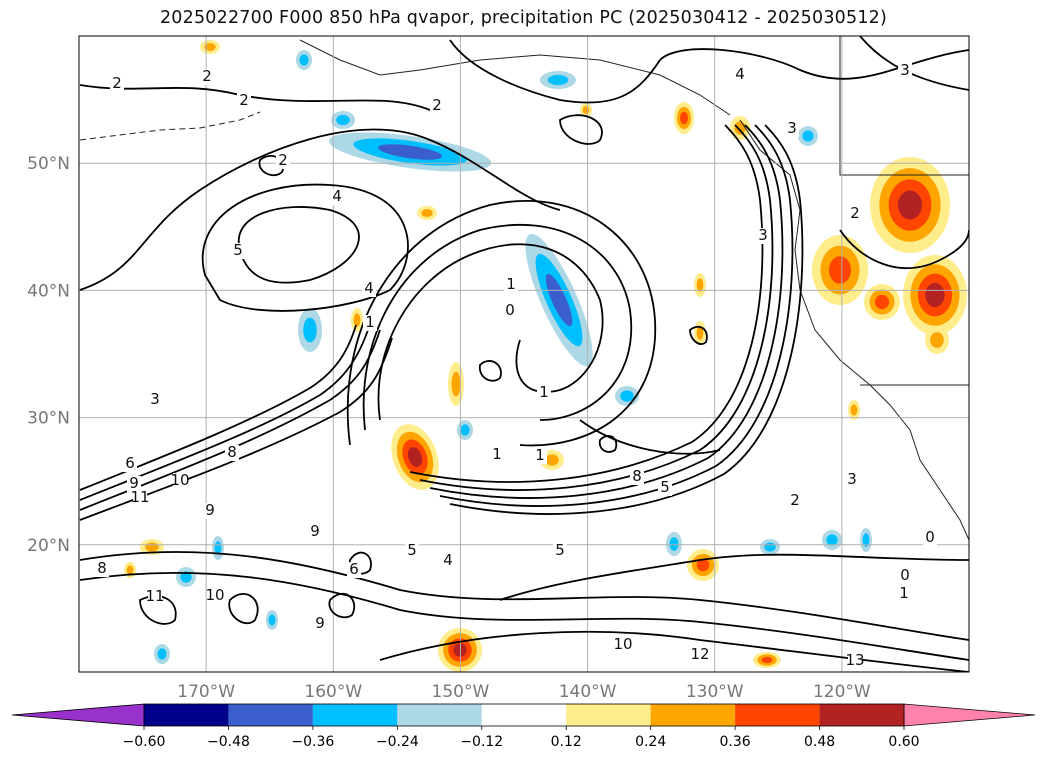  Describe the element at coordinates (559, 300) in the screenshot. I see `anomaly-central-pacific` at that location.